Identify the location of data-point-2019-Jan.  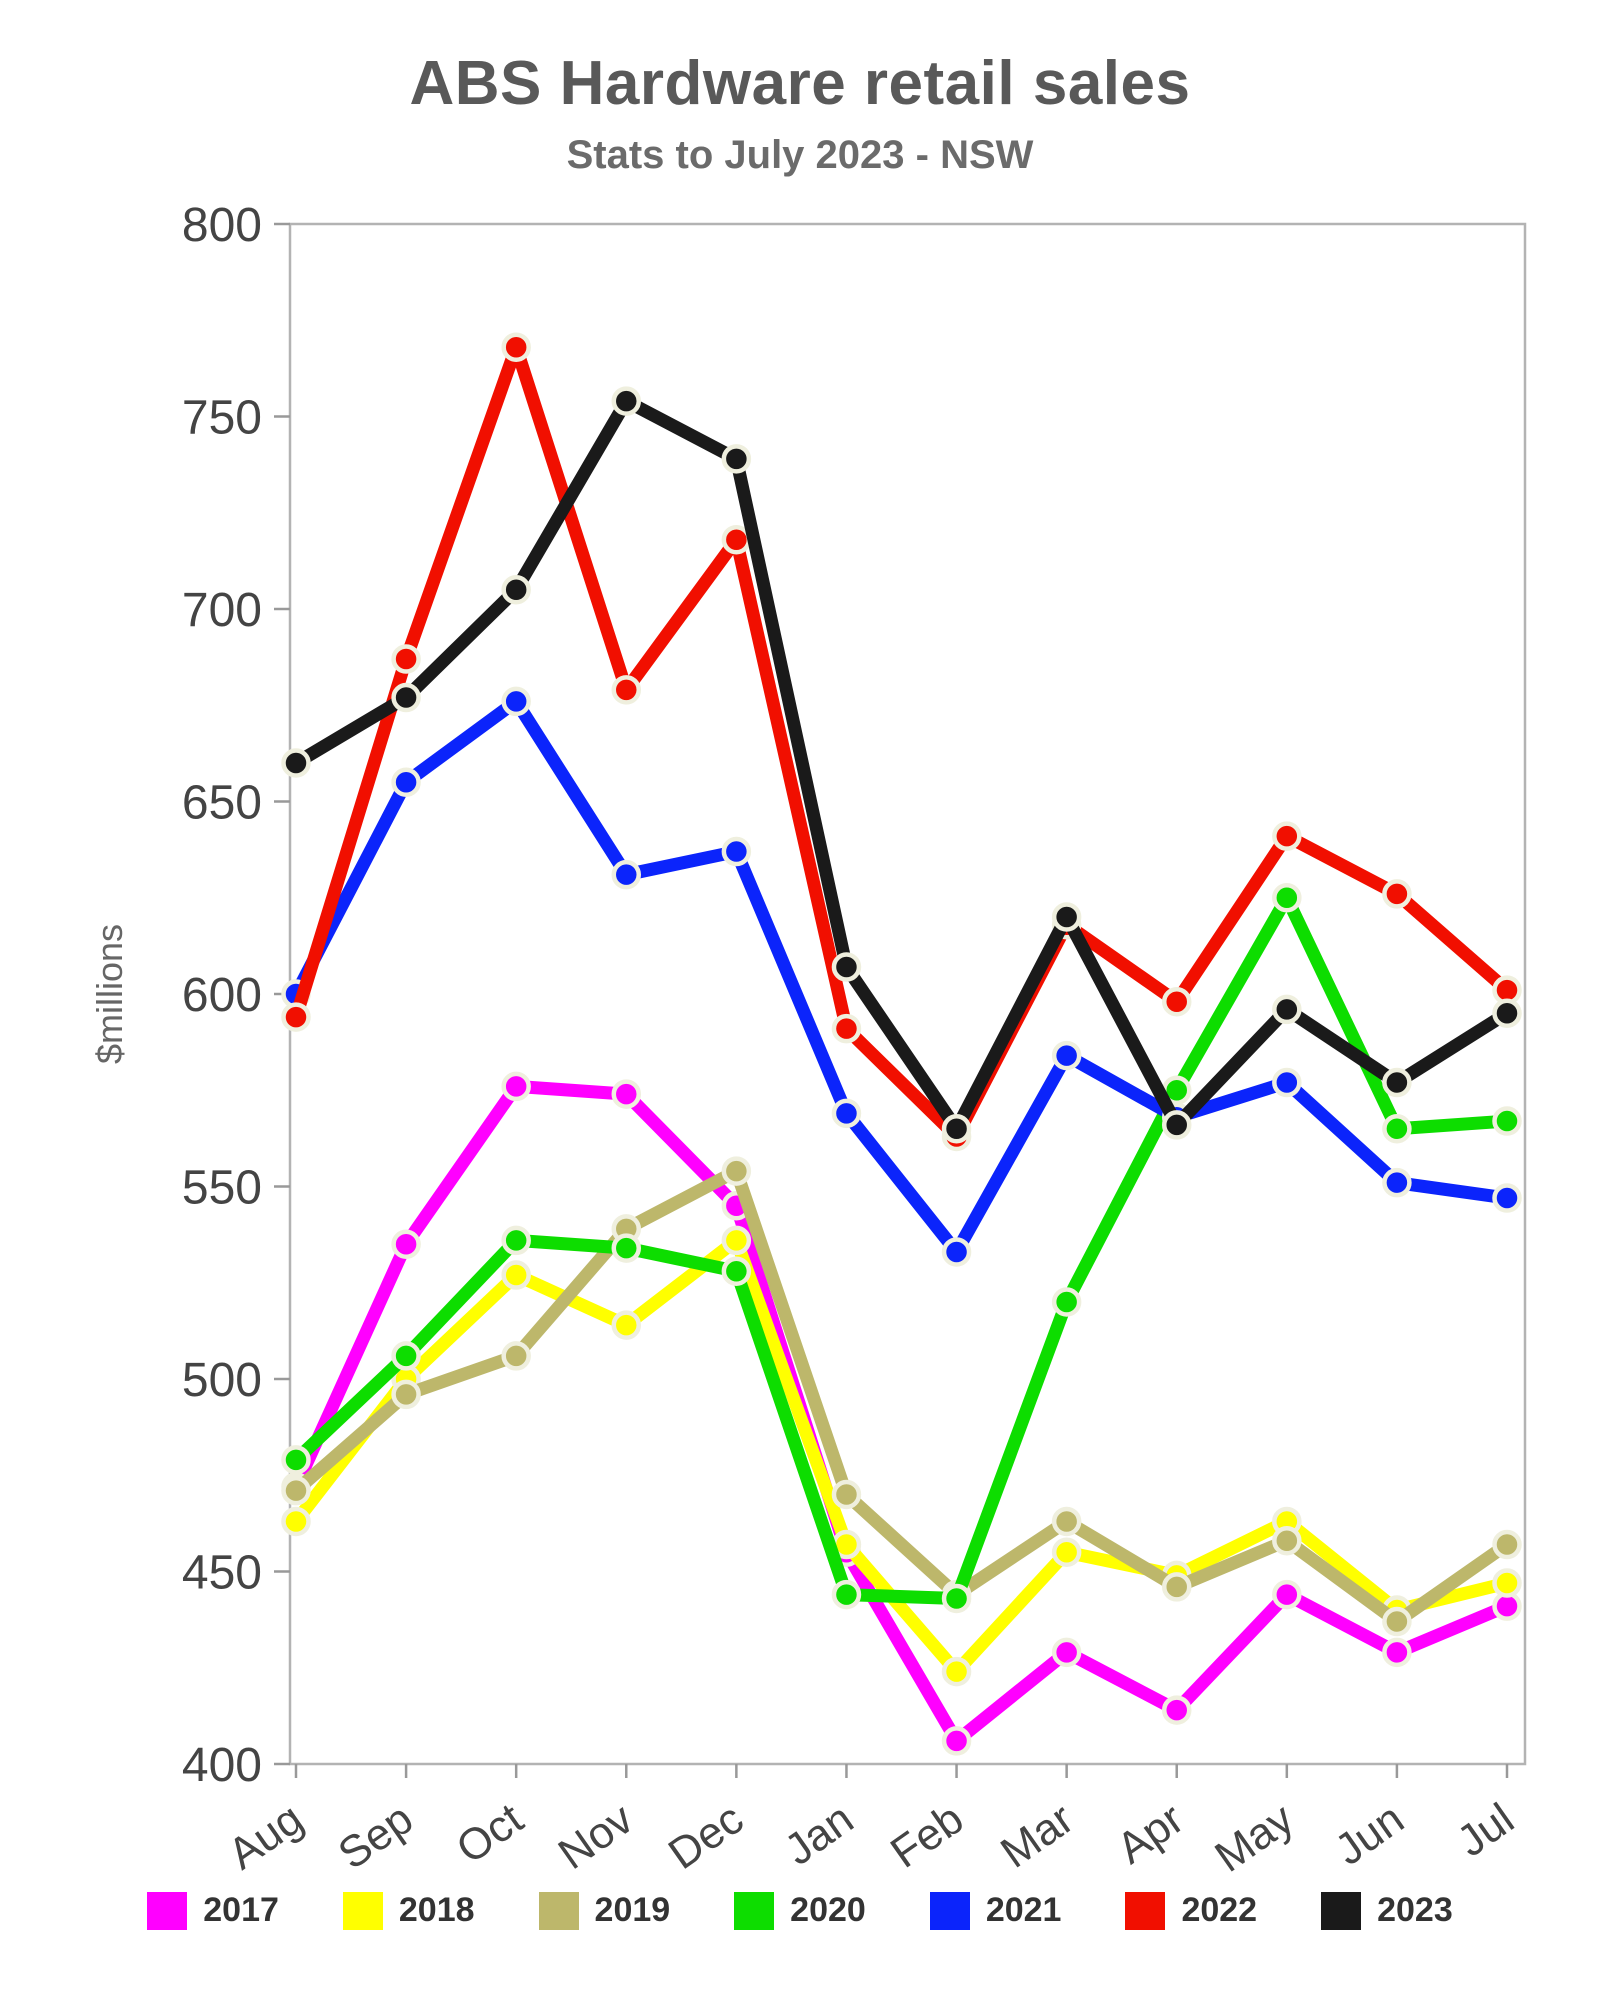
(846, 1494).